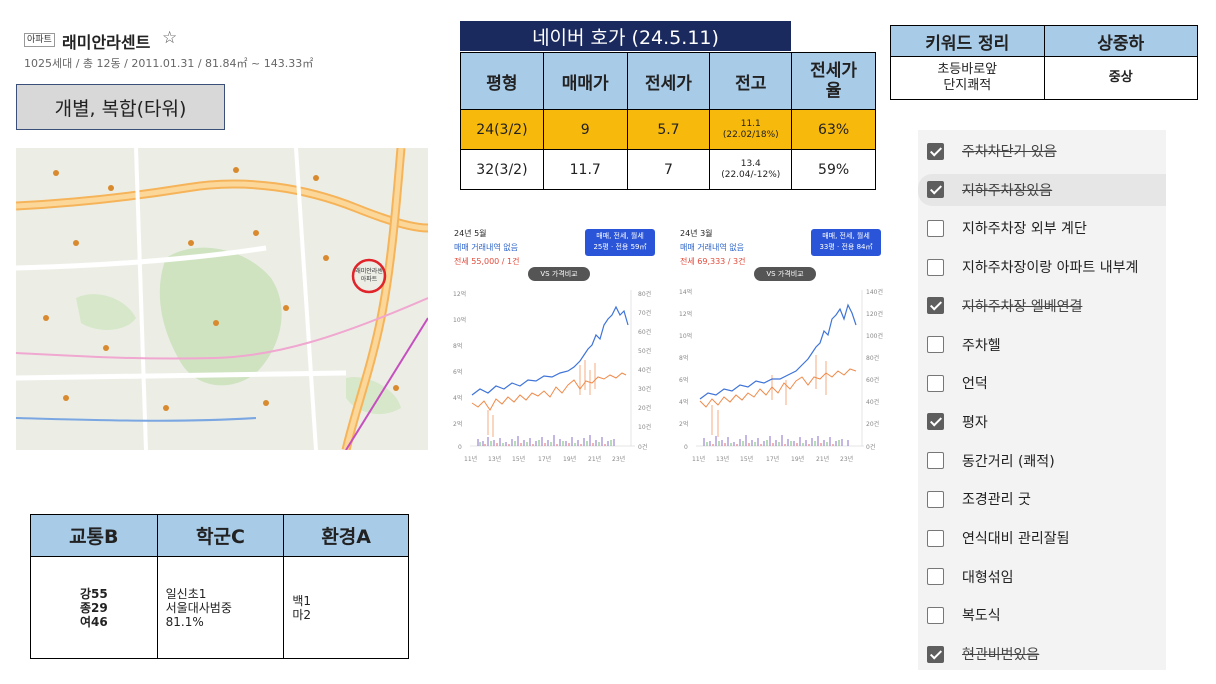  I want to click on checklist-item: 연식대비 관리잘됨, so click(1042, 538).